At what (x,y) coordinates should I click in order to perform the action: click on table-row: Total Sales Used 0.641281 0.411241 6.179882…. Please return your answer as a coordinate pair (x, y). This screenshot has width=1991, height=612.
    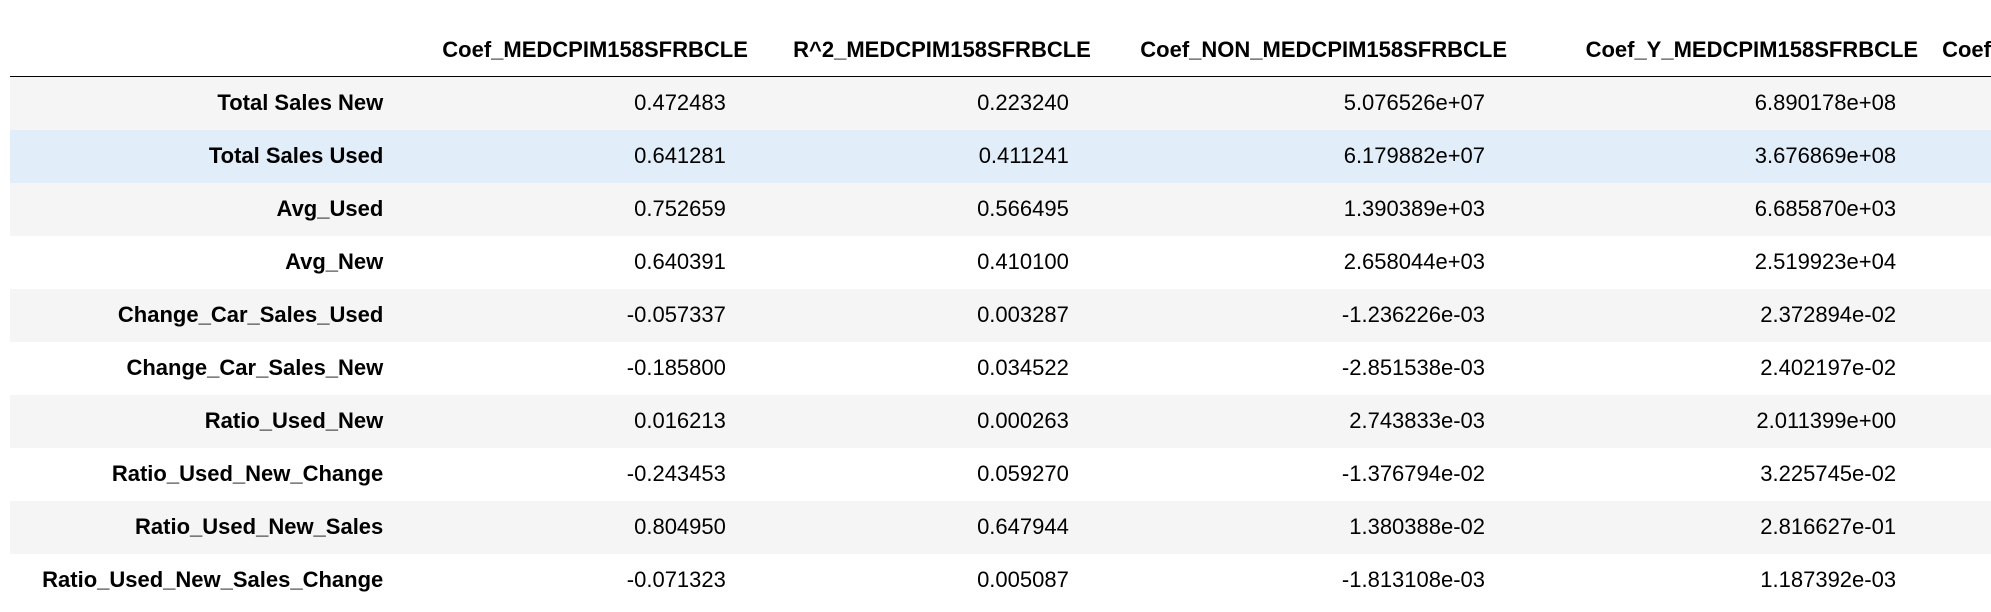
    Looking at the image, I should click on (1000, 156).